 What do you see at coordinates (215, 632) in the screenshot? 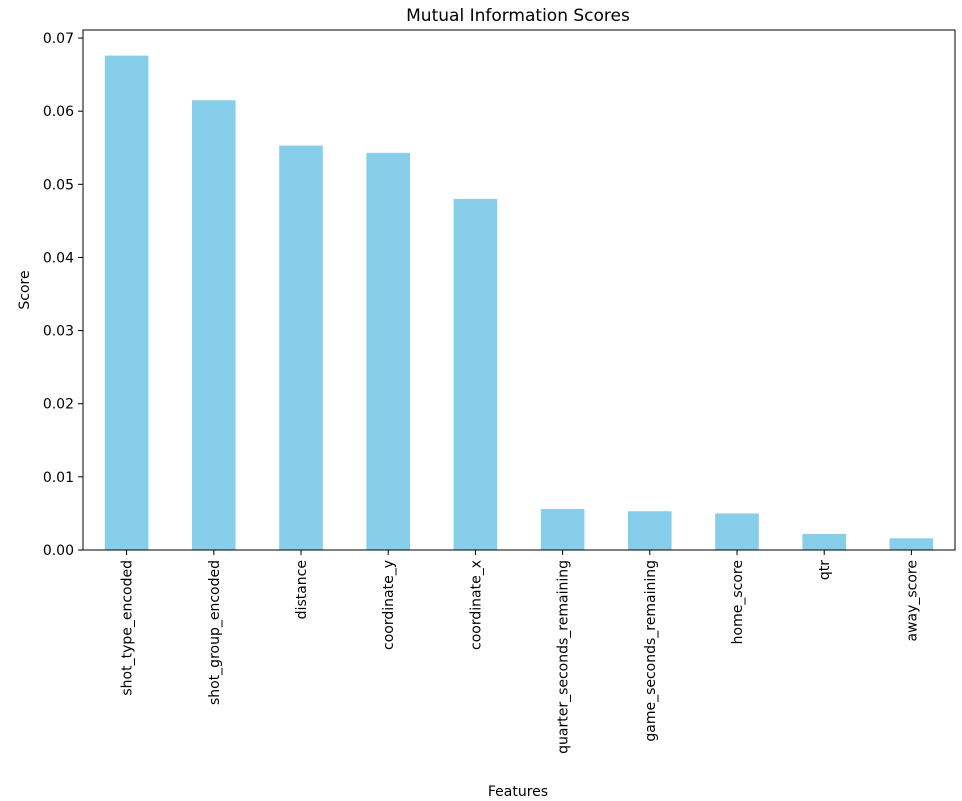
I see `x-tick-label: shot_group_encoded` at bounding box center [215, 632].